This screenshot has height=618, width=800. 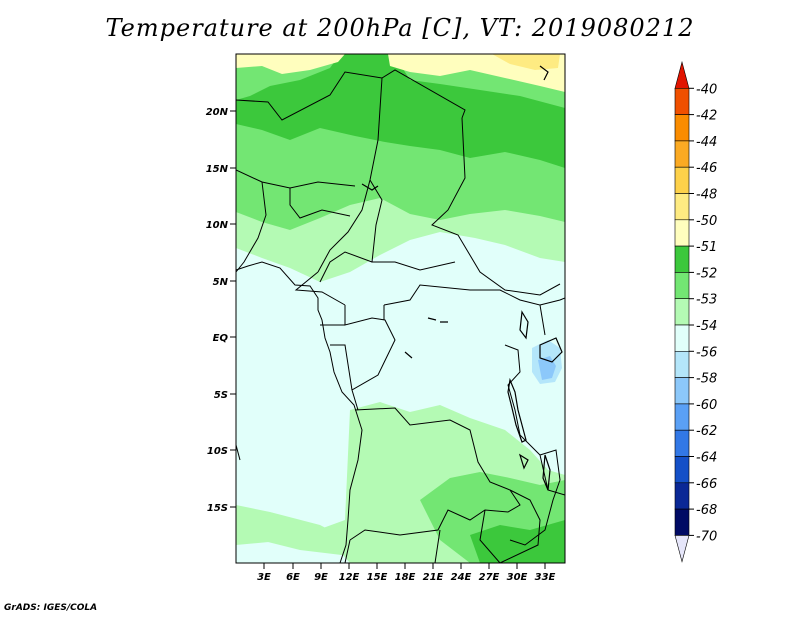 What do you see at coordinates (217, 112) in the screenshot?
I see `lat-label-20n: 20N` at bounding box center [217, 112].